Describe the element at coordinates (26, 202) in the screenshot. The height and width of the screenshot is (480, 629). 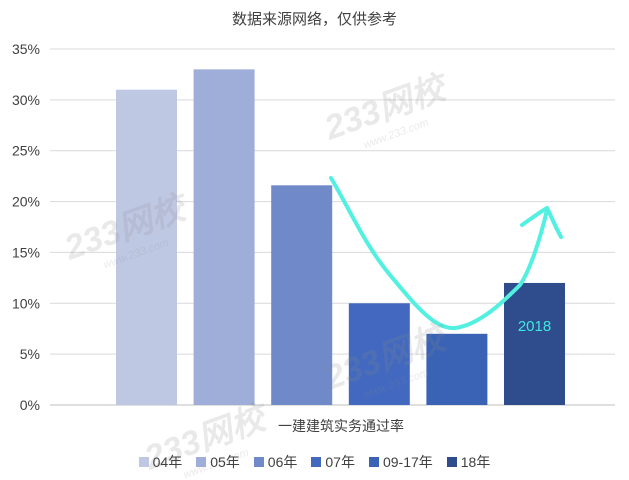
I see `y-tick-label: 20%` at that location.